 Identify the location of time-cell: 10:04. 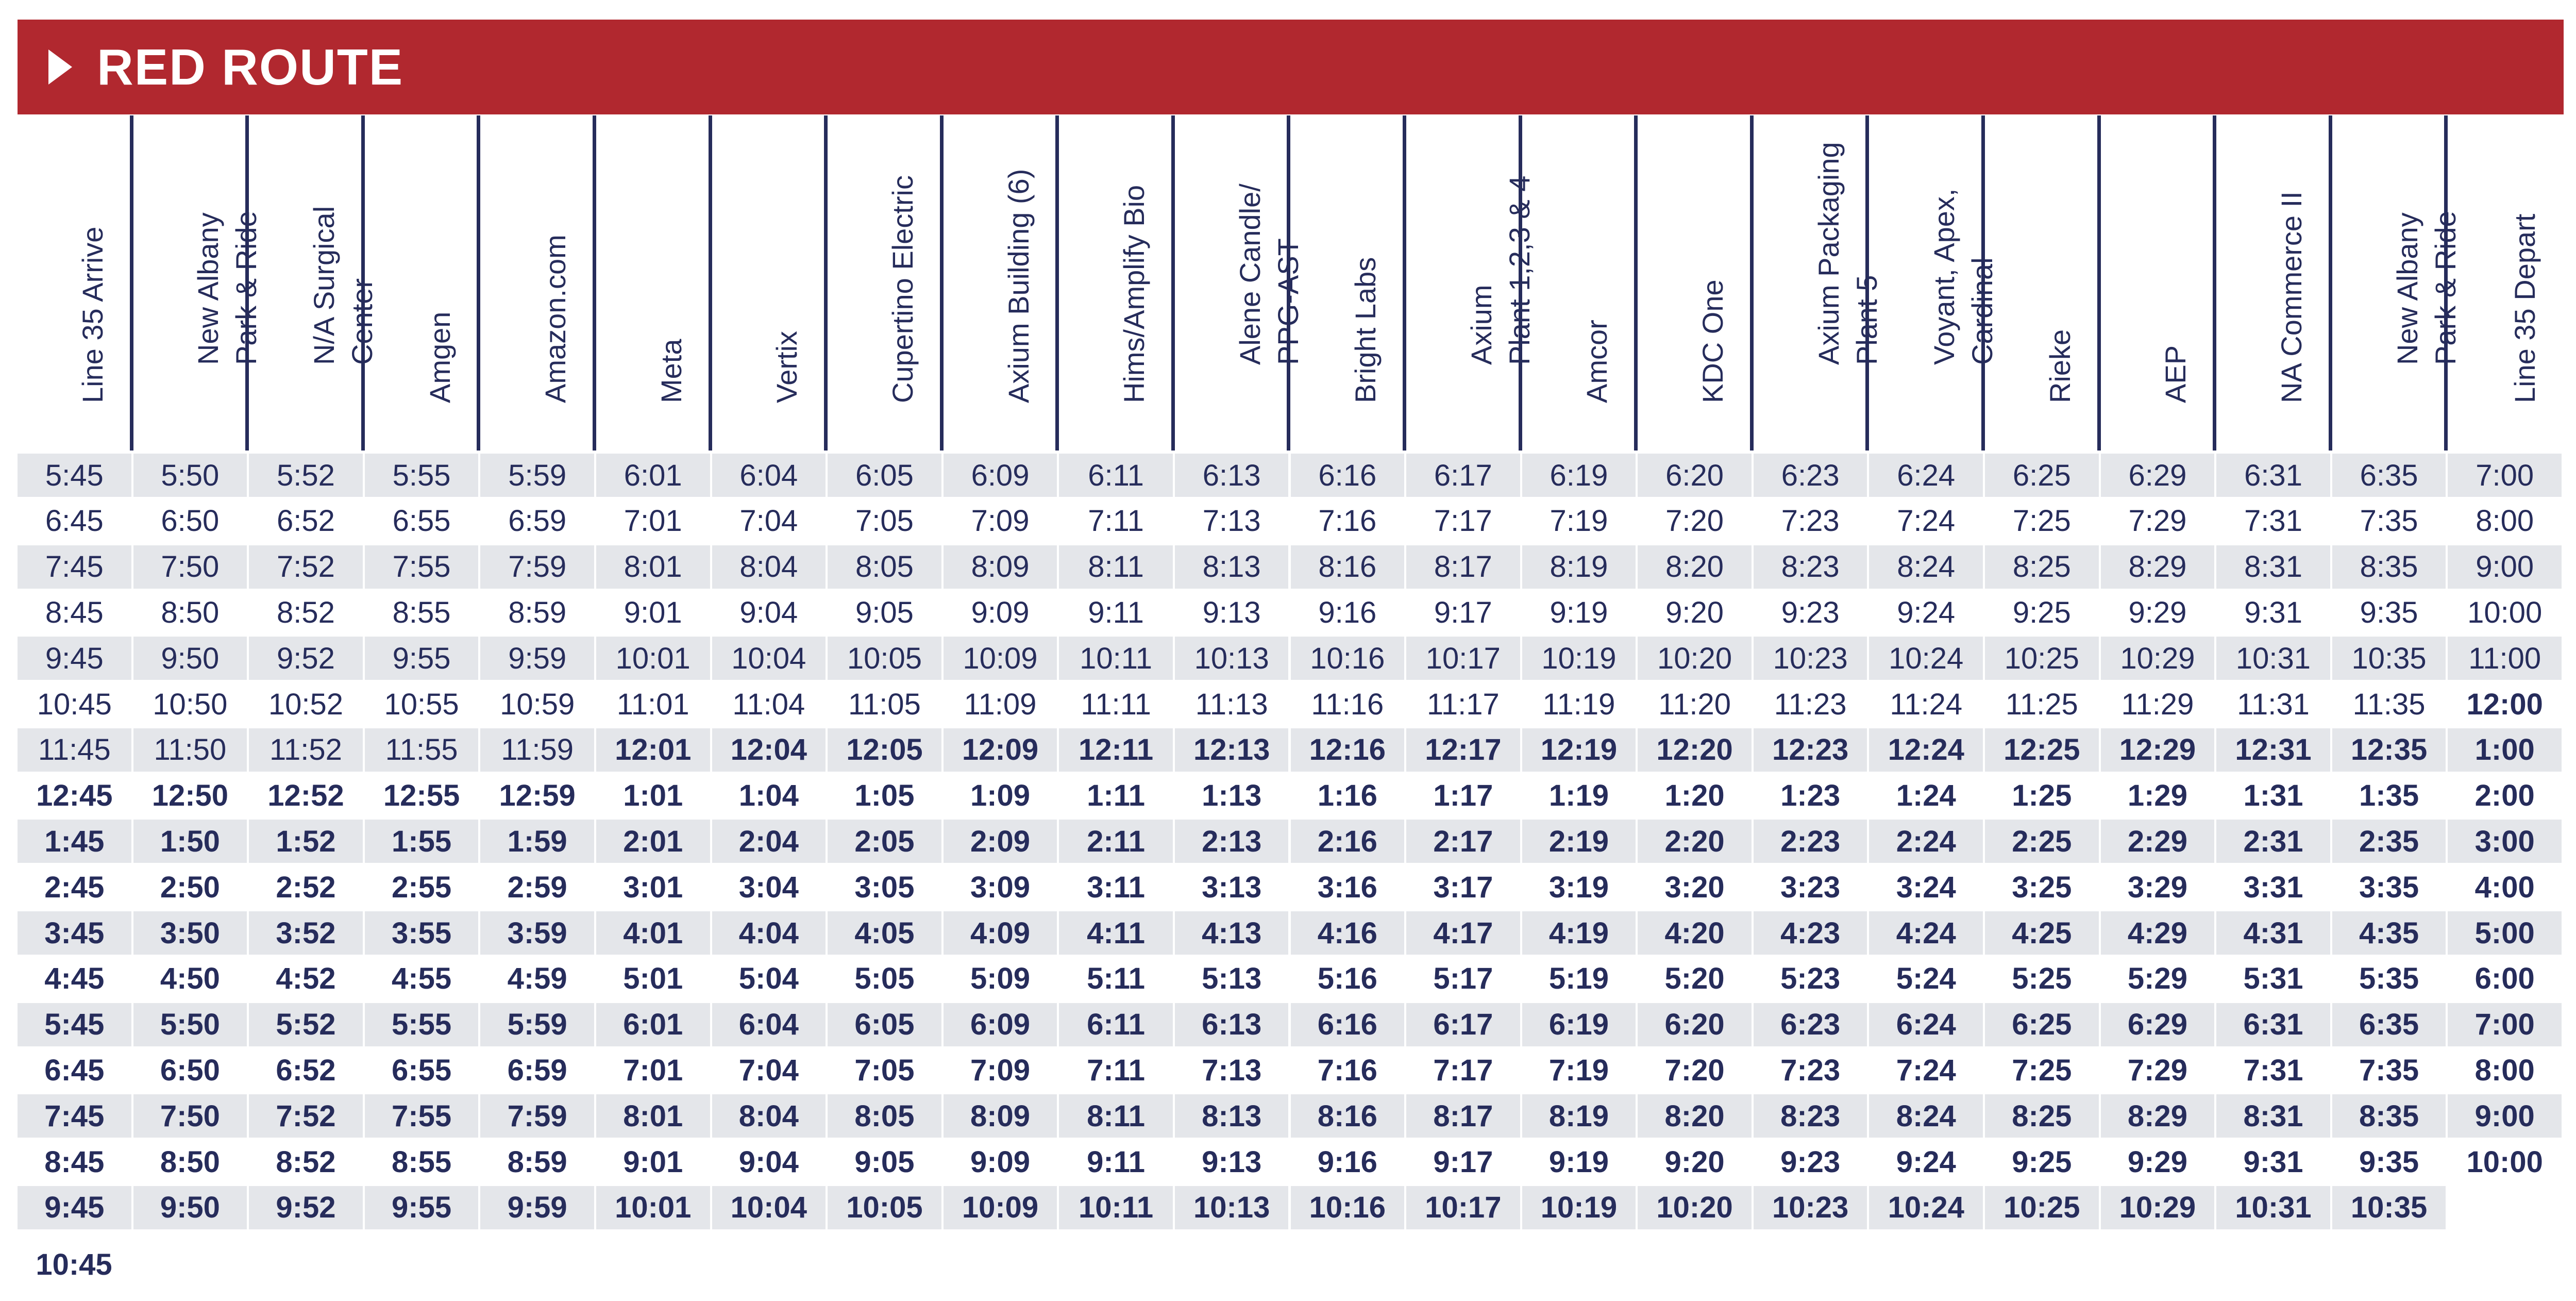
(769, 1207).